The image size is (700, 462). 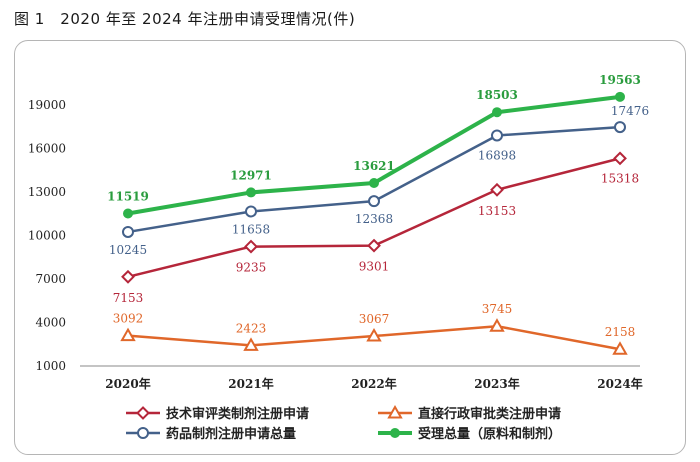 What do you see at coordinates (250, 383) in the screenshot?
I see `x-tick-label: 2021年` at bounding box center [250, 383].